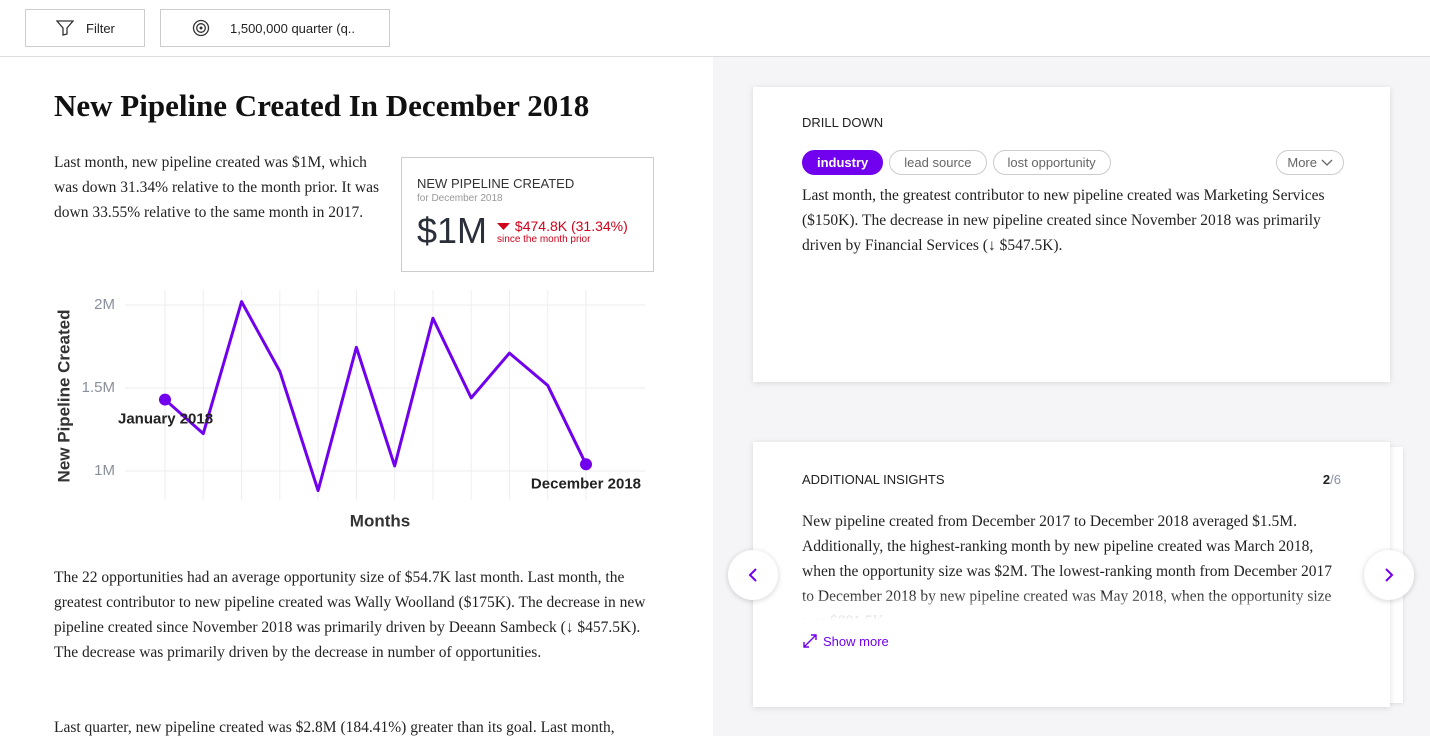  What do you see at coordinates (85, 28) in the screenshot?
I see `filter-button: Filter` at bounding box center [85, 28].